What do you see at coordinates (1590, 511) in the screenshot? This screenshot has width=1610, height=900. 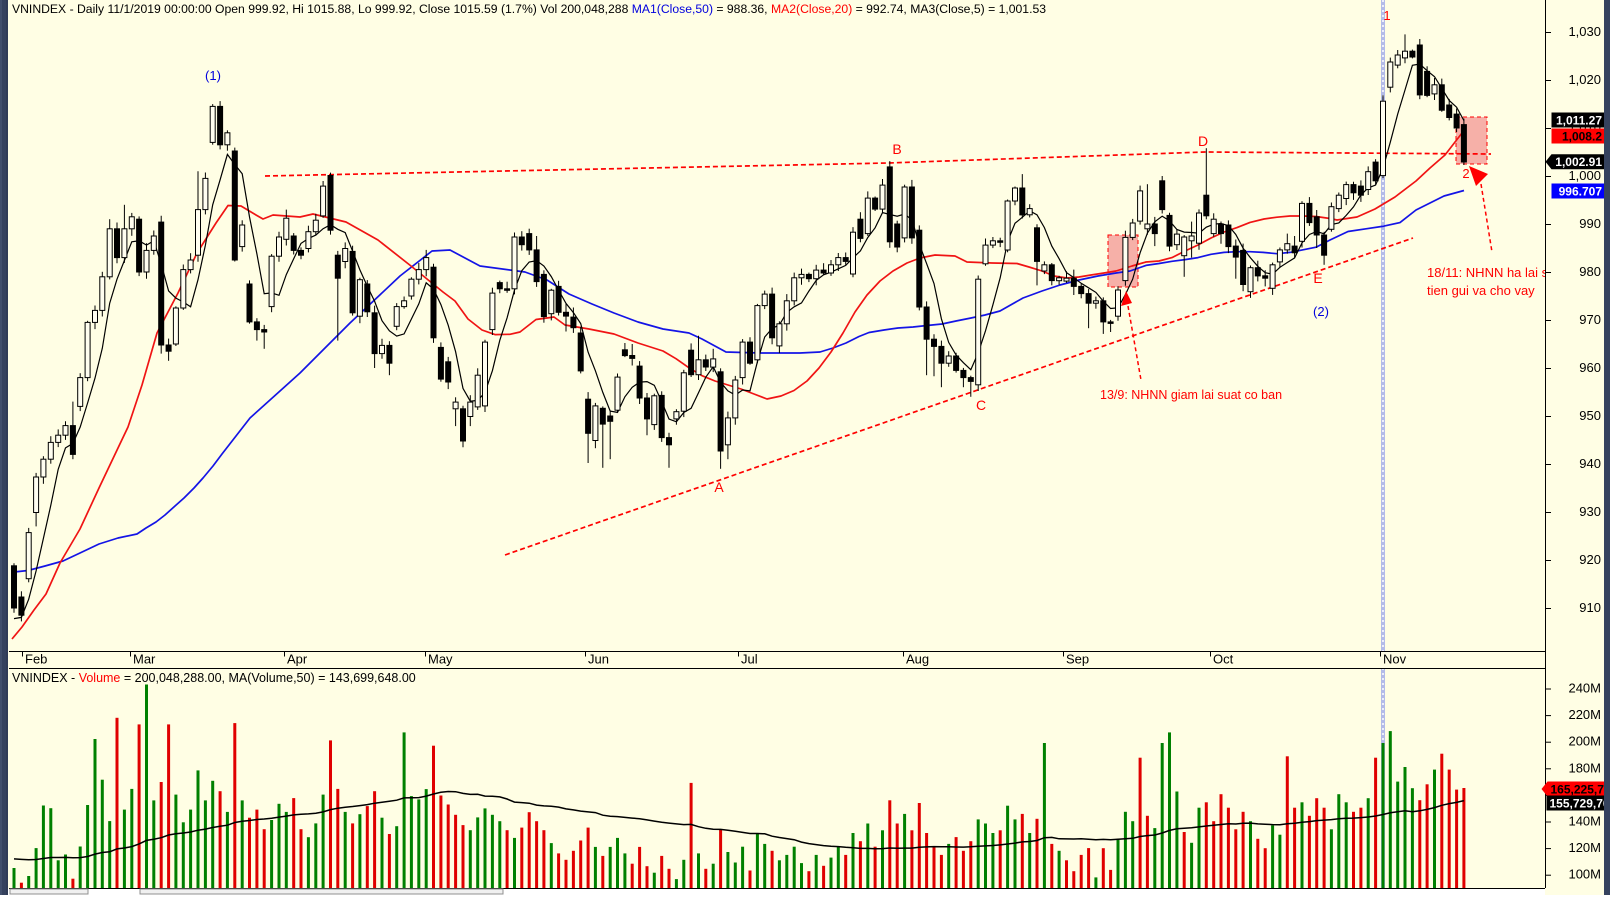 I see `svg-text: 930` at bounding box center [1590, 511].